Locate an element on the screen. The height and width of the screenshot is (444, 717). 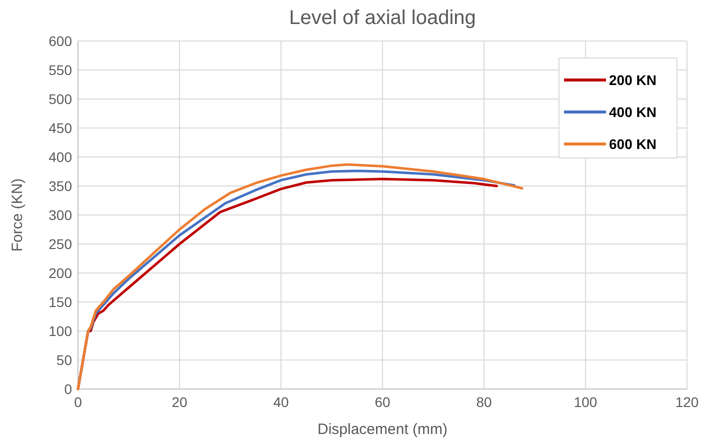
y-tick-label: 600 is located at coordinates (60, 40).